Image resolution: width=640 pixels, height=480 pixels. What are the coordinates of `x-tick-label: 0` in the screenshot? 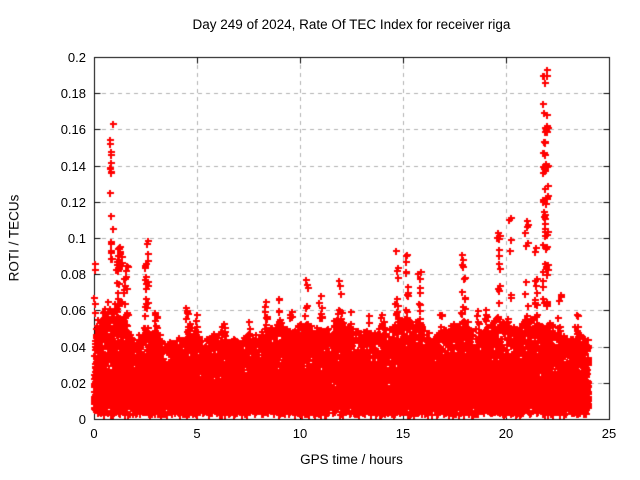 It's located at (94, 433).